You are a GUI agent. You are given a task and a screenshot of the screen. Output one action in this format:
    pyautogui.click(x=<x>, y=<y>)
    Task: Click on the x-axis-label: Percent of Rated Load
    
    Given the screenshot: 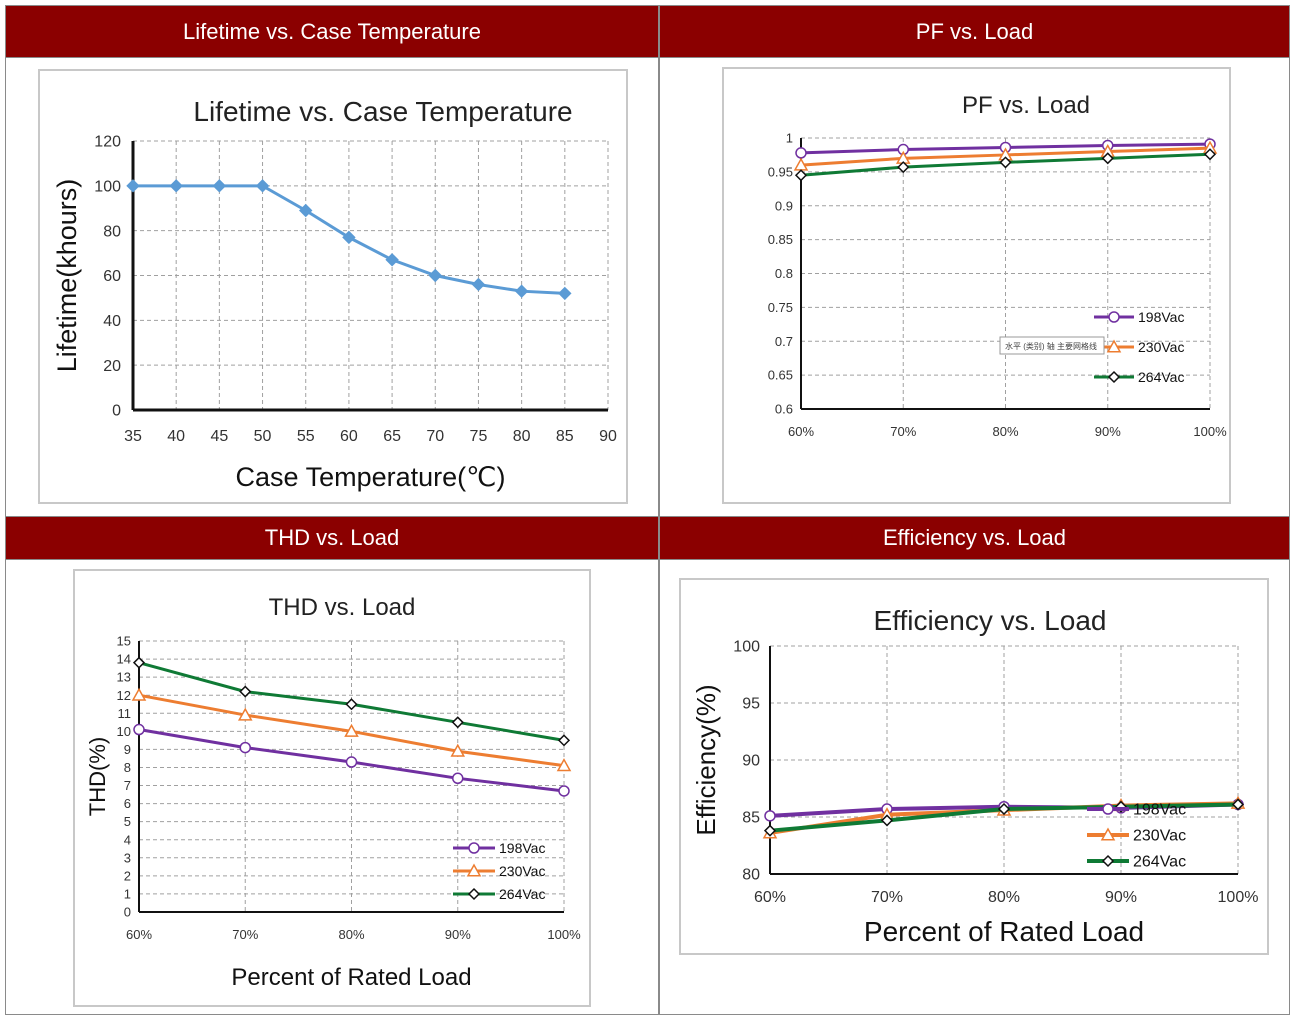 What is the action you would take?
    pyautogui.click(x=351, y=977)
    